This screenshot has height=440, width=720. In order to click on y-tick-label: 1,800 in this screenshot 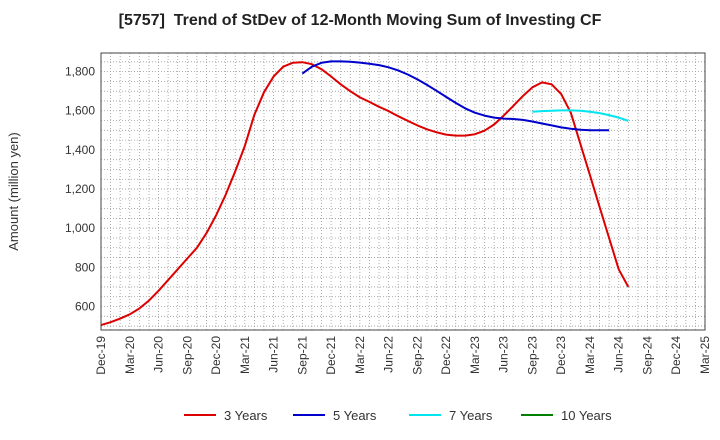, I will do `click(80, 72)`.